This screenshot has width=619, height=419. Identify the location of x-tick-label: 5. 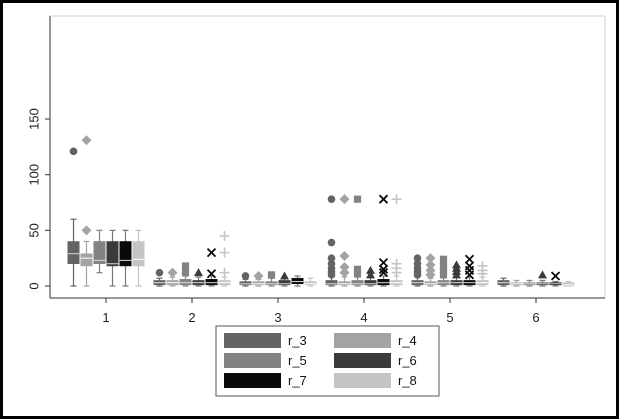
(449, 317).